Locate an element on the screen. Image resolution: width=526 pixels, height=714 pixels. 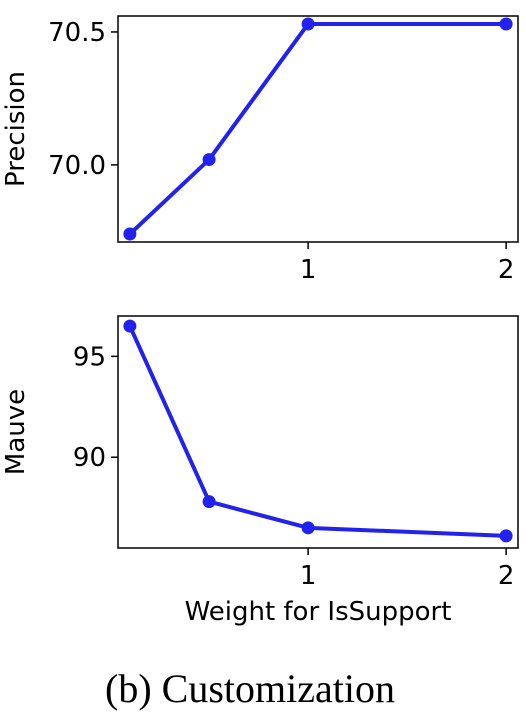
y-axis-label: Mauve is located at coordinates (16, 432).